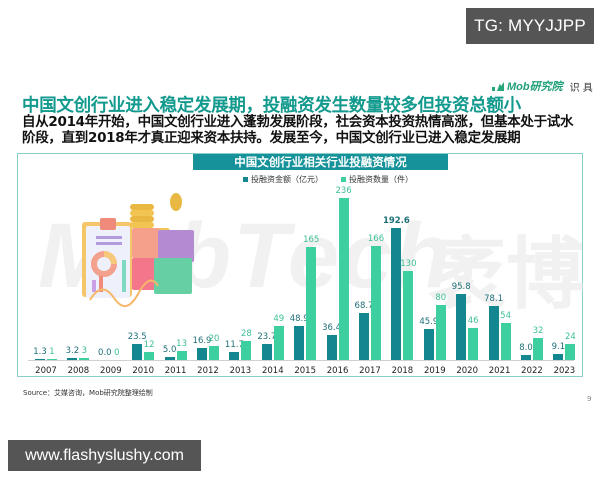 This screenshot has width=600, height=480. What do you see at coordinates (46, 371) in the screenshot?
I see `x-tick-label: 2007` at bounding box center [46, 371].